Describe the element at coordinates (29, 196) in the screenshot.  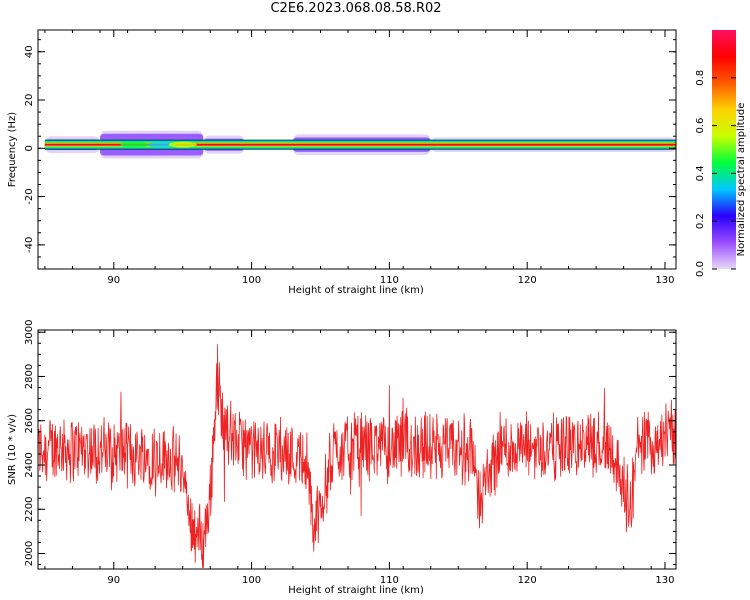
I see `y-tick-label: -20` at that location.